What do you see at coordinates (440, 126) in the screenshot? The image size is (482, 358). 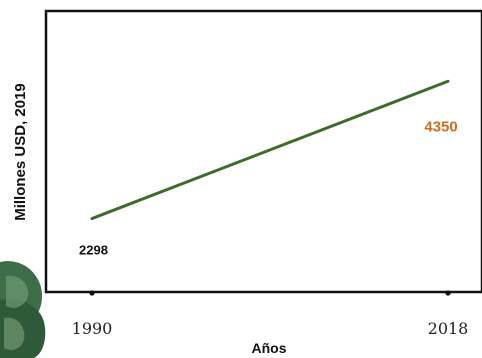 I see `data-label-4350: 4350` at bounding box center [440, 126].